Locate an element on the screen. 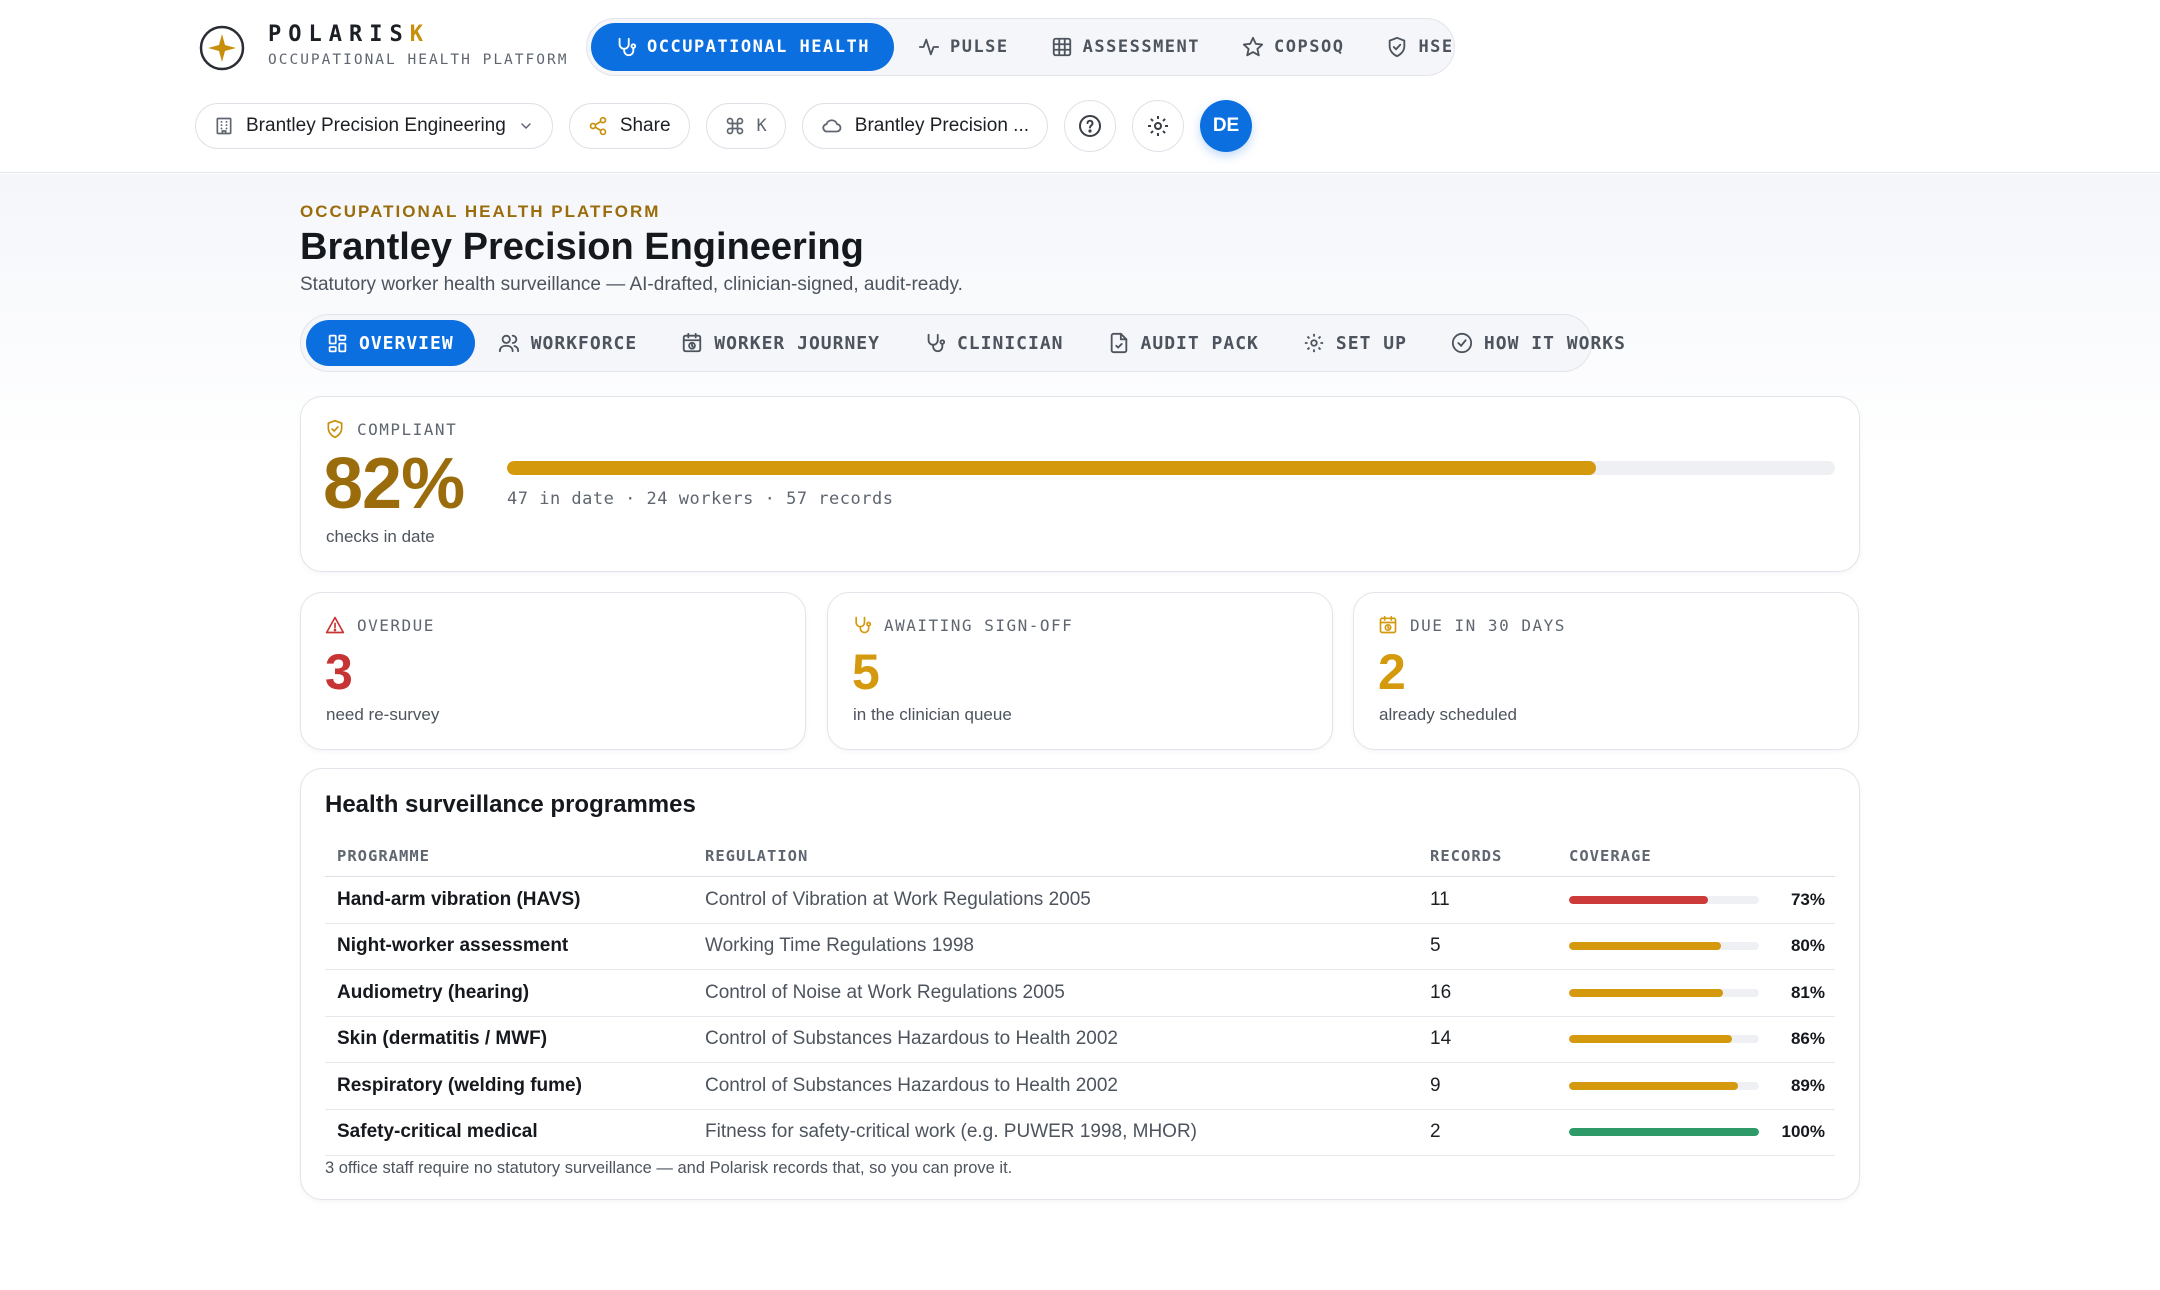 Image resolution: width=2160 pixels, height=1290 pixels. shortcut-key: K is located at coordinates (761, 126).